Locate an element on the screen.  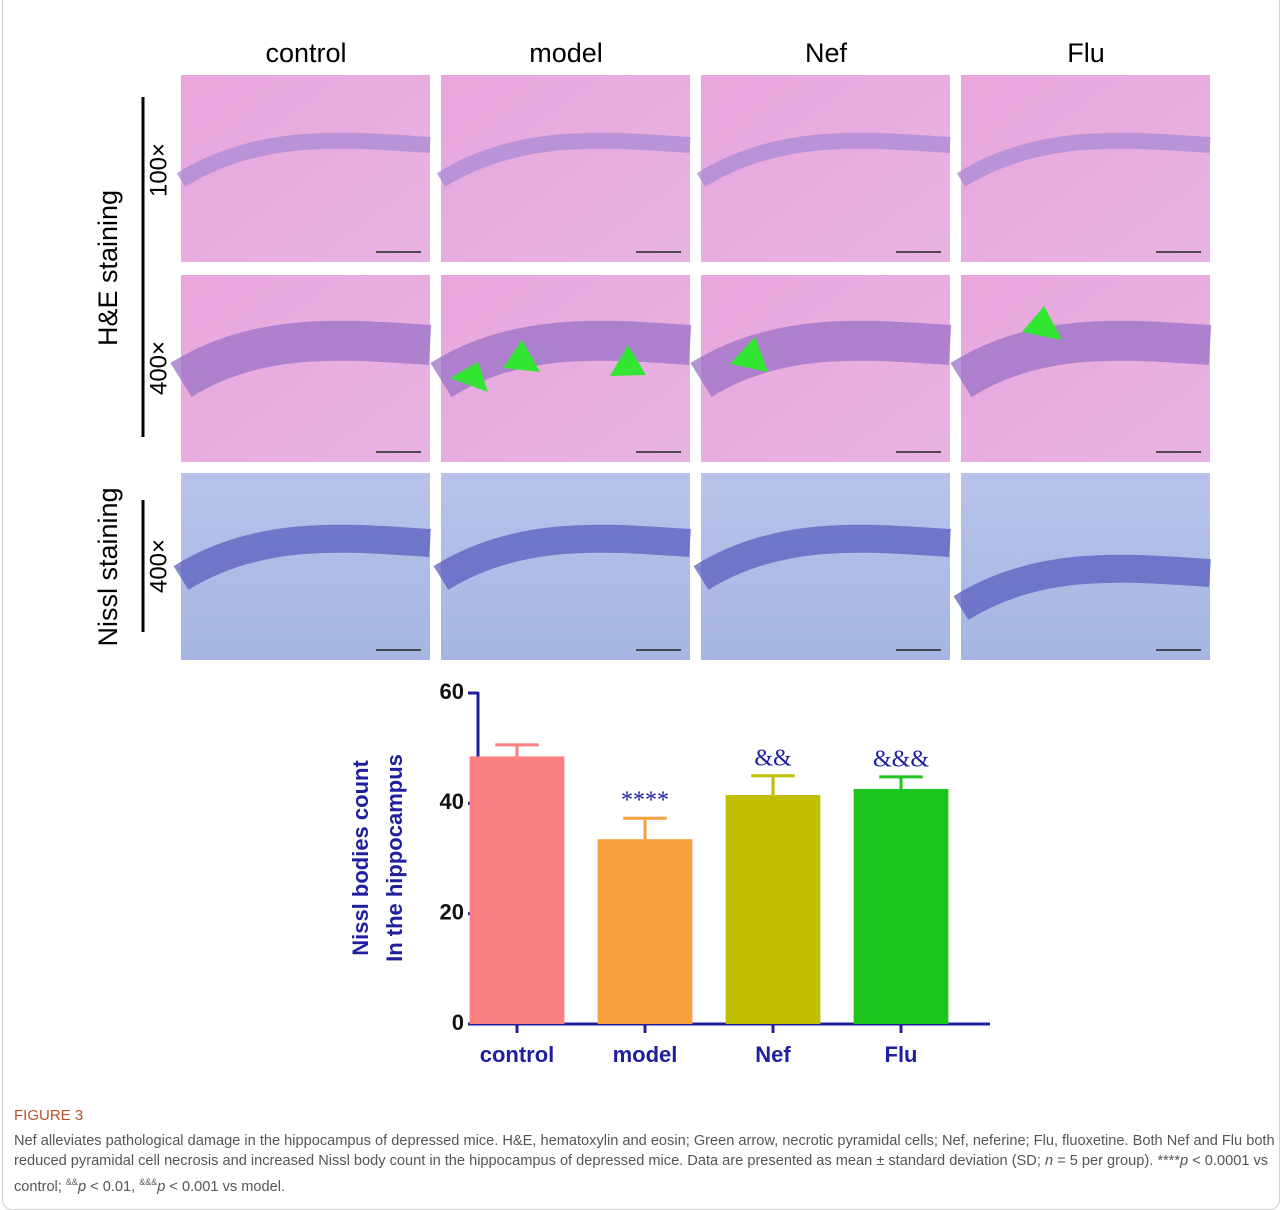
arrows is located at coordinates (756, 349).